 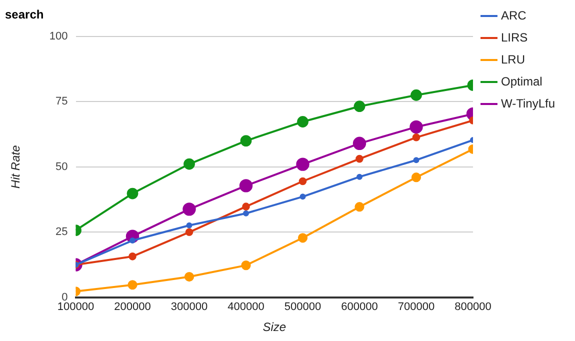 I want to click on x-tick-label: 400000, so click(x=246, y=307).